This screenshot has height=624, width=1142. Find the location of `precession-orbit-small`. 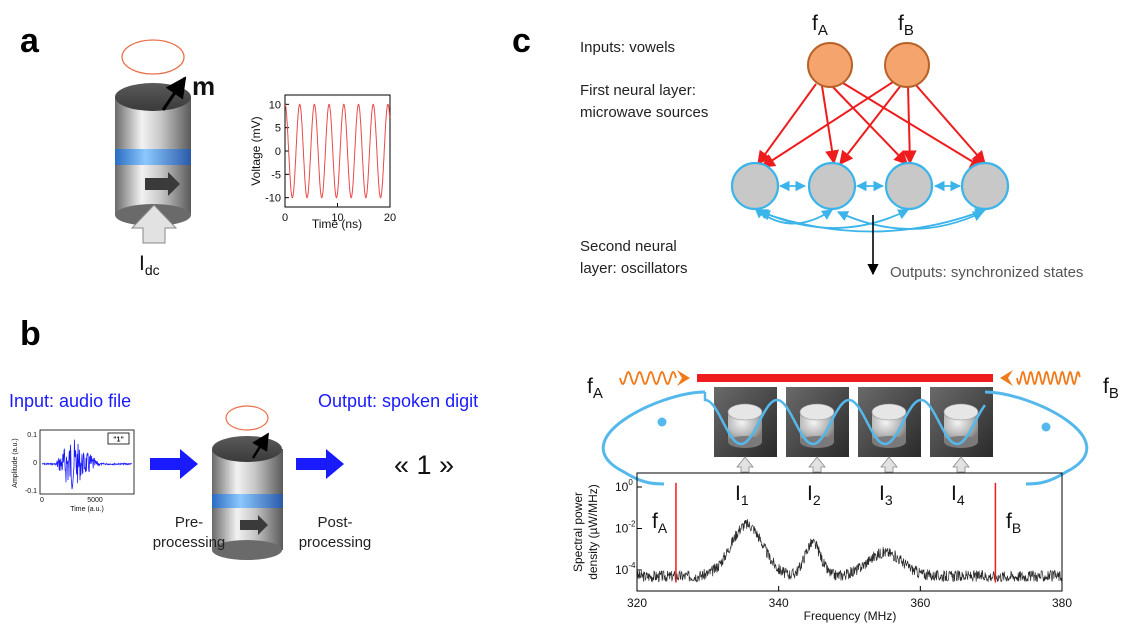

precession-orbit-small is located at coordinates (247, 418).